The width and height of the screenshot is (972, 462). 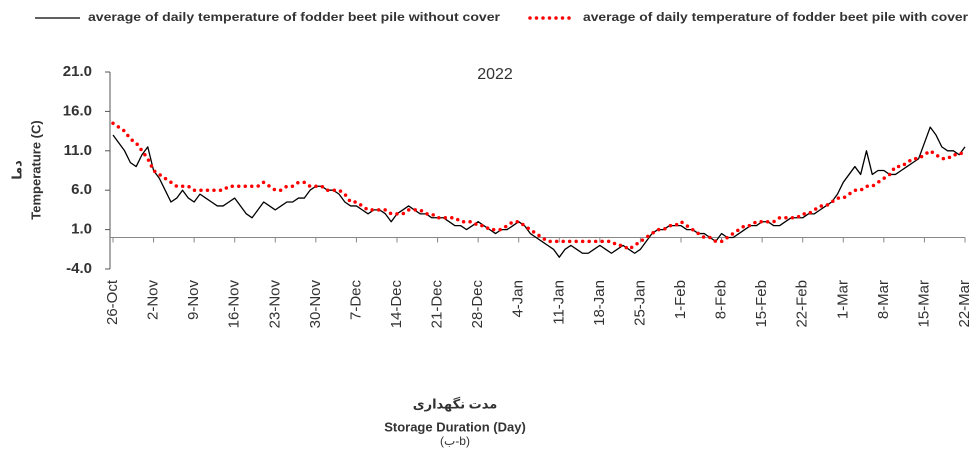 What do you see at coordinates (599, 303) in the screenshot?
I see `x-tick-label: 18-Jan` at bounding box center [599, 303].